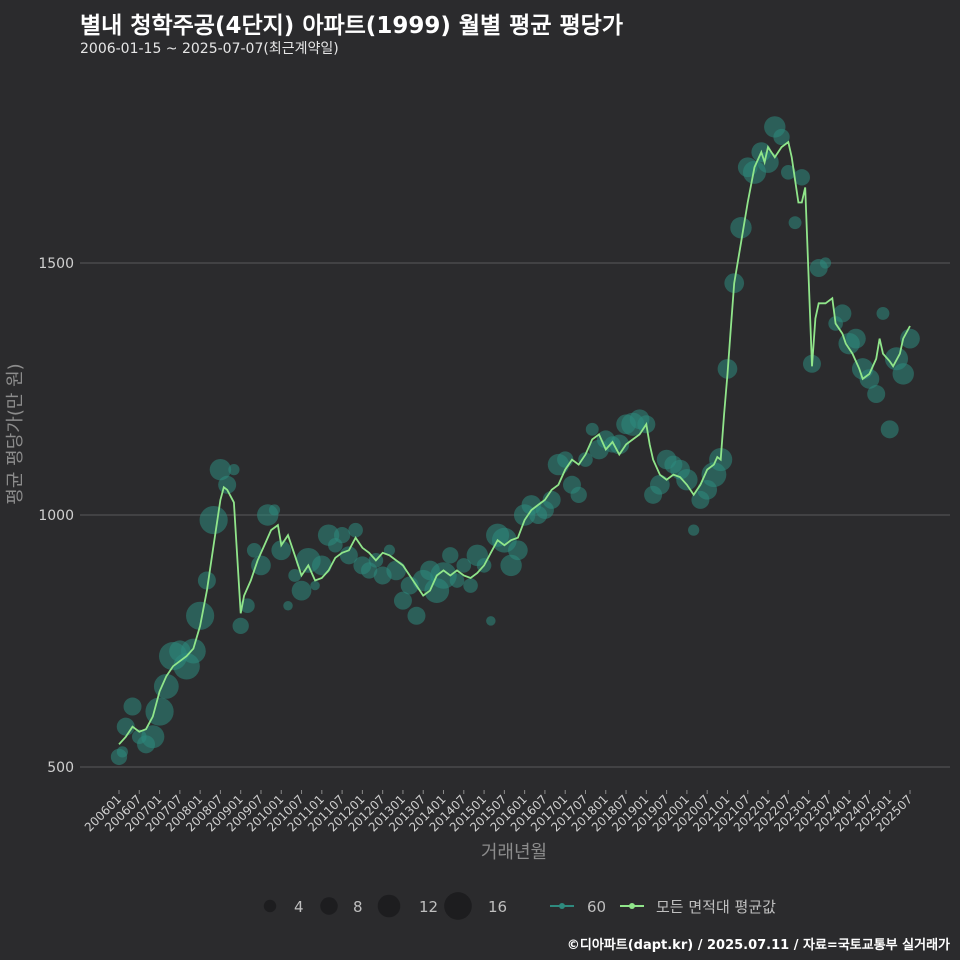 This screenshot has width=960, height=960. What do you see at coordinates (351, 26) in the screenshot?
I see `chart-title: 별내 청학주공(4단지) 아파트(1999) 월별 평균 평당가` at bounding box center [351, 26].